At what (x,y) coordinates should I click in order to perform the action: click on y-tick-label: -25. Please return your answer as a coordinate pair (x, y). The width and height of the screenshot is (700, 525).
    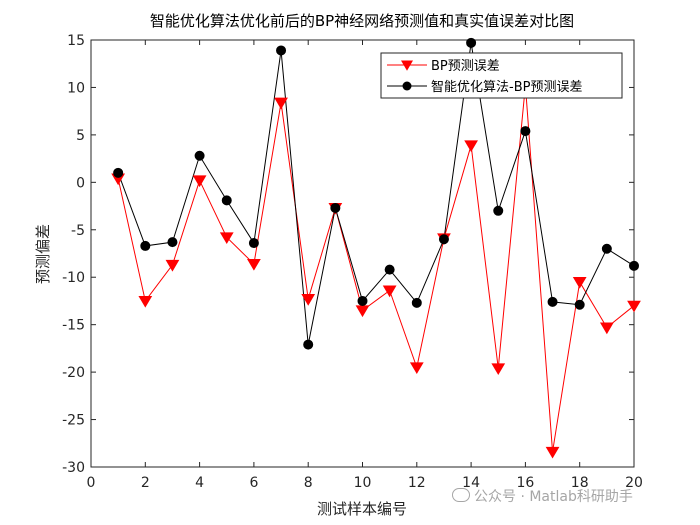
    Looking at the image, I should click on (73, 421).